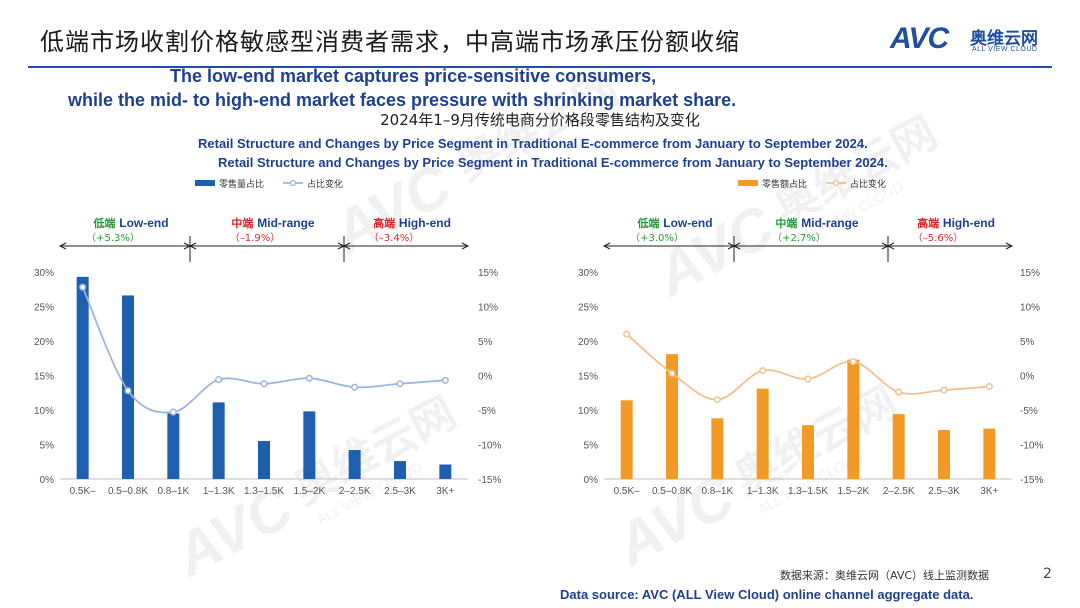 This screenshot has height=608, width=1080. What do you see at coordinates (944, 491) in the screenshot?
I see `x-tick-label: 2.5–3K` at bounding box center [944, 491].